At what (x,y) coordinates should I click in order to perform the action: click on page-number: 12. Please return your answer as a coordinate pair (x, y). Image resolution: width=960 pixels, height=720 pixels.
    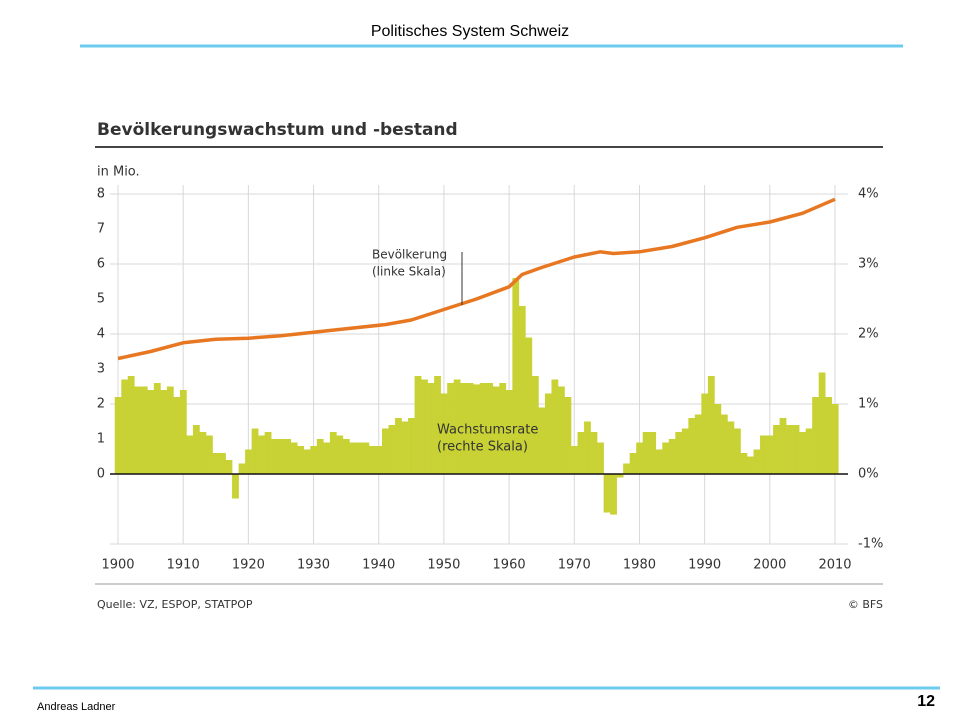
    Looking at the image, I should click on (926, 701).